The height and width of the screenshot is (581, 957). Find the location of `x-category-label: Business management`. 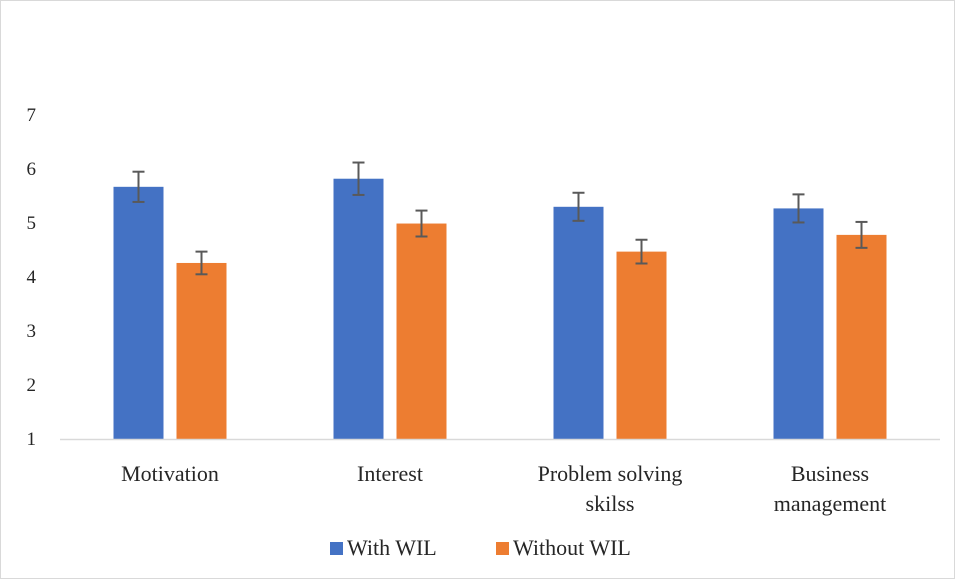

x-category-label: Business management is located at coordinates (830, 488).